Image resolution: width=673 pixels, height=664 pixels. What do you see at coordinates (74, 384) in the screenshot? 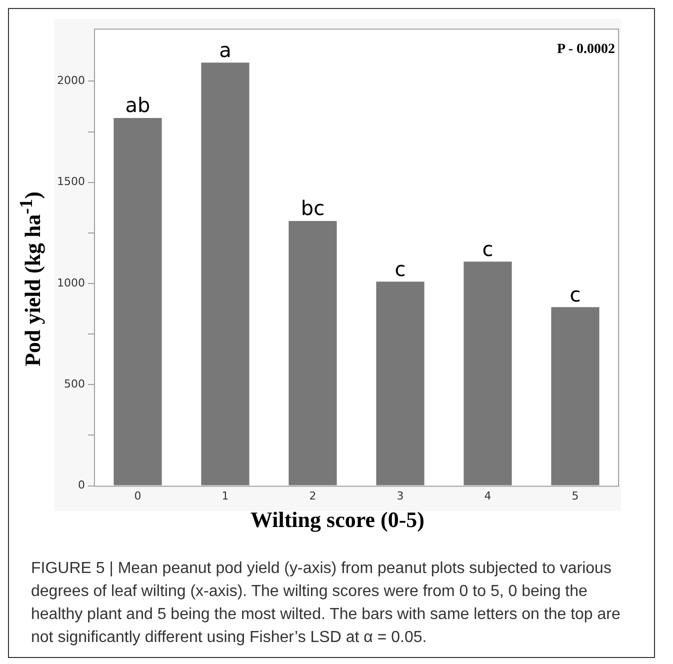
I see `y-tick-label: 500` at bounding box center [74, 384].